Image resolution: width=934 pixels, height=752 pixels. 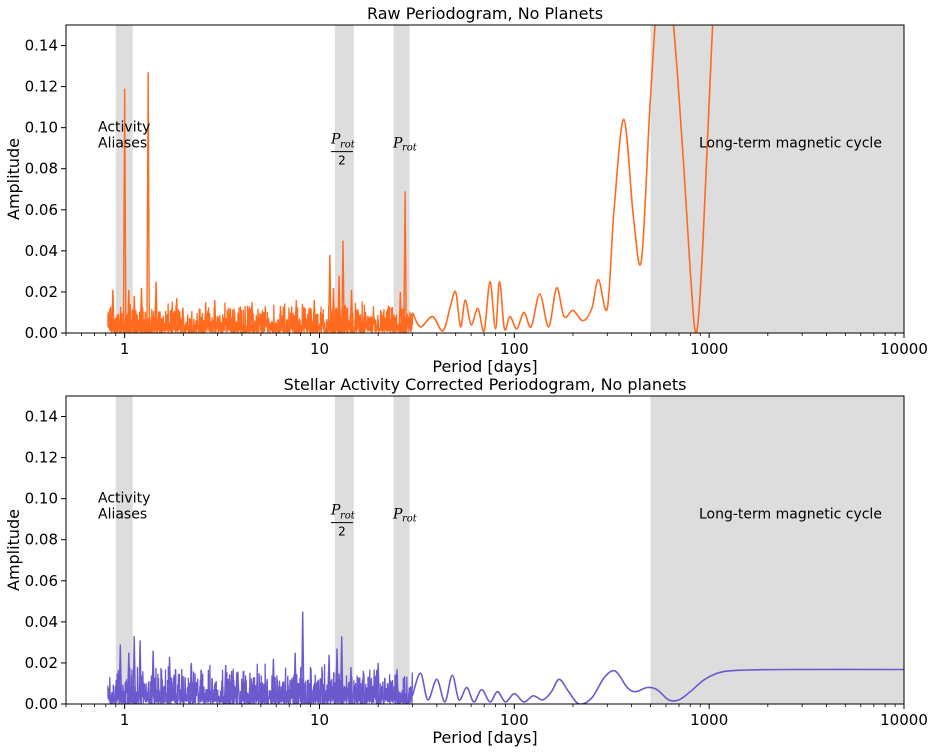 What do you see at coordinates (485, 13) in the screenshot?
I see `chart-title: Raw Periodogram, No Planets` at bounding box center [485, 13].